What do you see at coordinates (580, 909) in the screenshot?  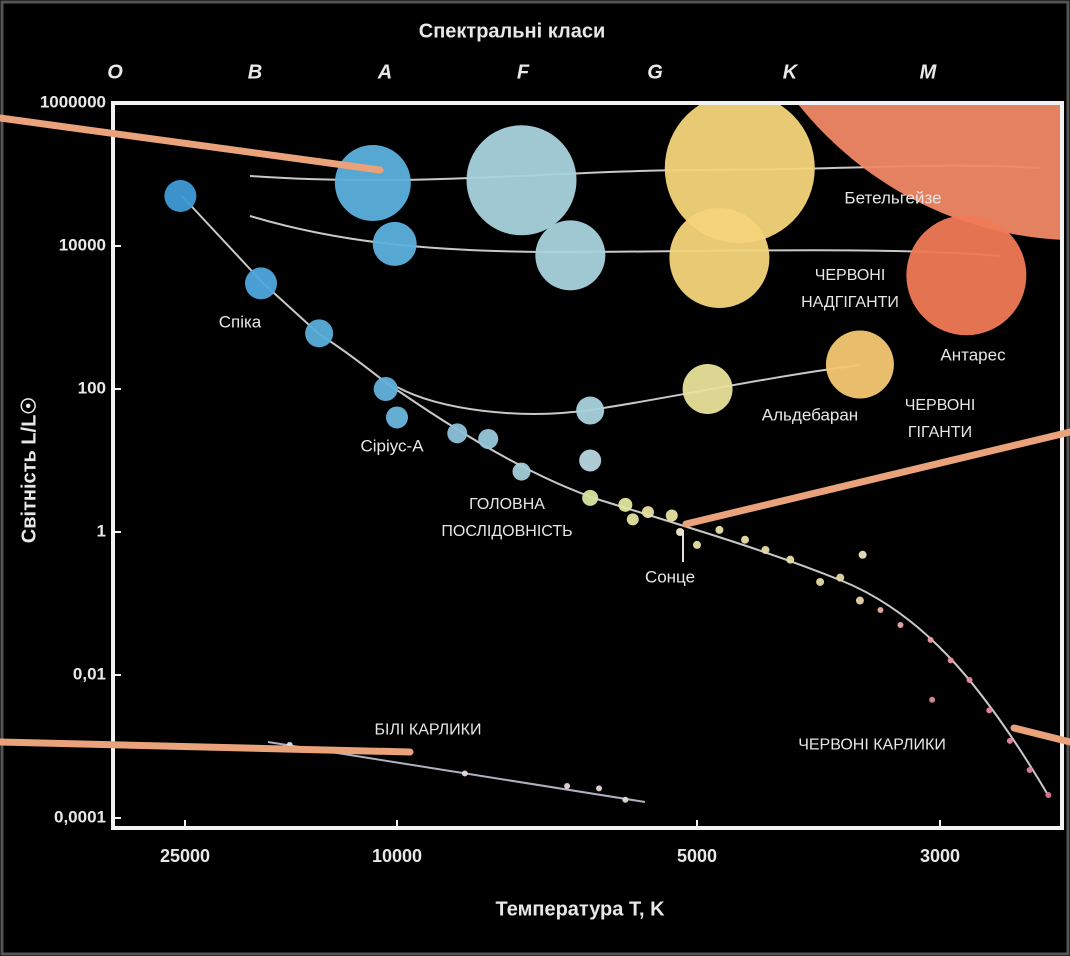 I see `x-axis-title: Температура T, K` at bounding box center [580, 909].